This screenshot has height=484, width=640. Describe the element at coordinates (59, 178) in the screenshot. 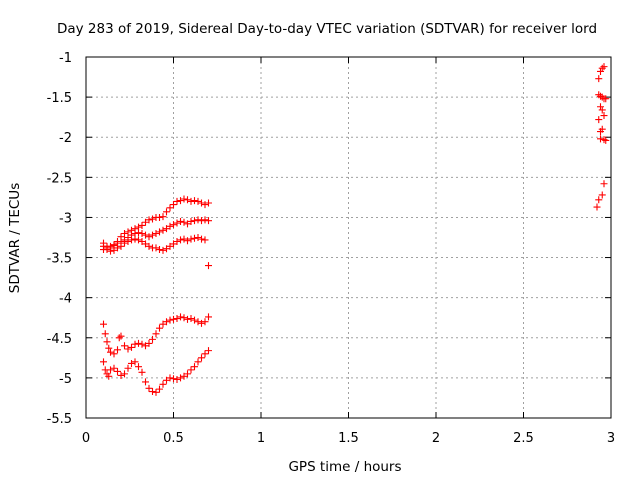

I see `y-tick-label: -2.5` at that location.